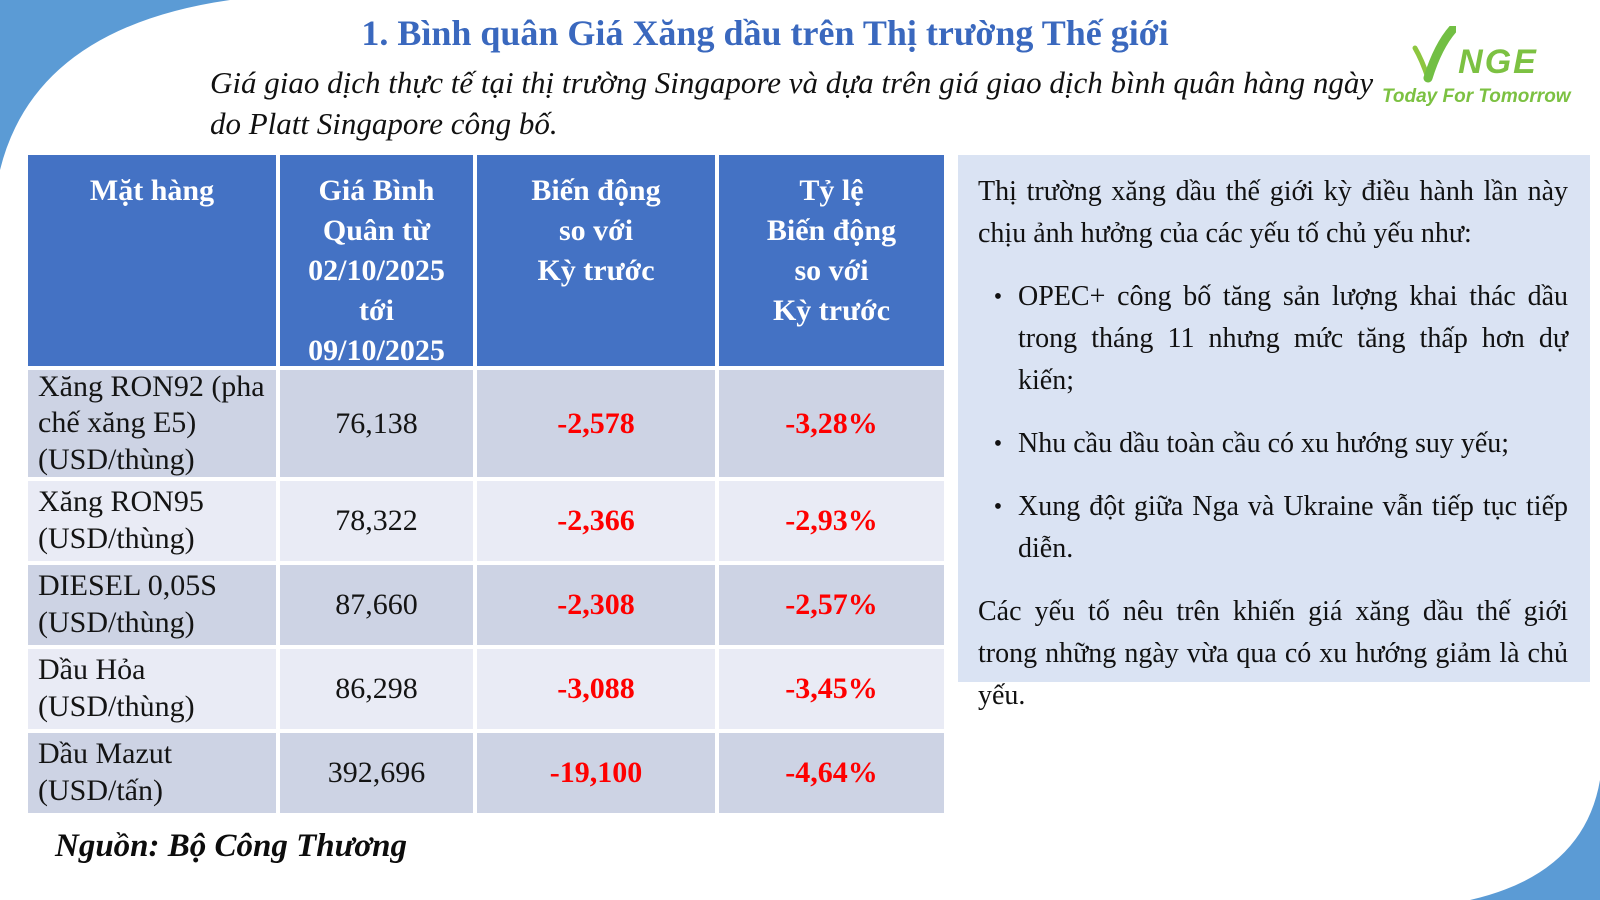 This screenshot has height=900, width=1600. Describe the element at coordinates (831, 423) in the screenshot. I see `table-cell-change-pct: -3,28%` at that location.